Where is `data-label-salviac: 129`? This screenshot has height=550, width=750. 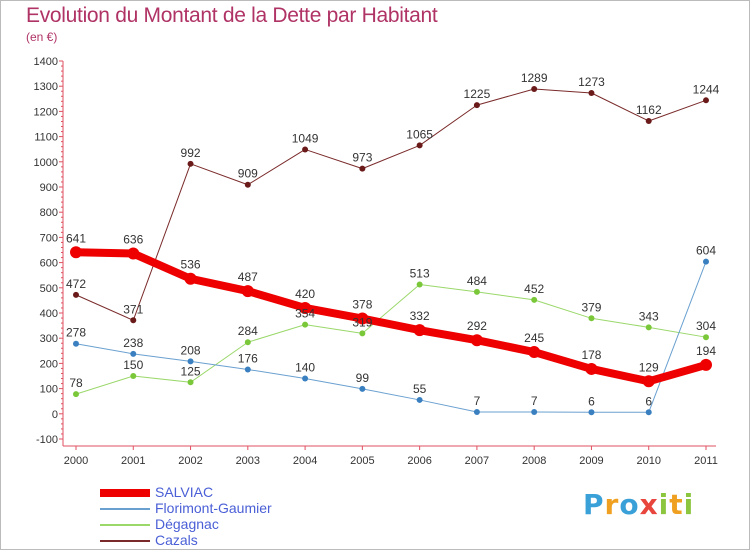 data-label-salviac: 129 is located at coordinates (649, 367).